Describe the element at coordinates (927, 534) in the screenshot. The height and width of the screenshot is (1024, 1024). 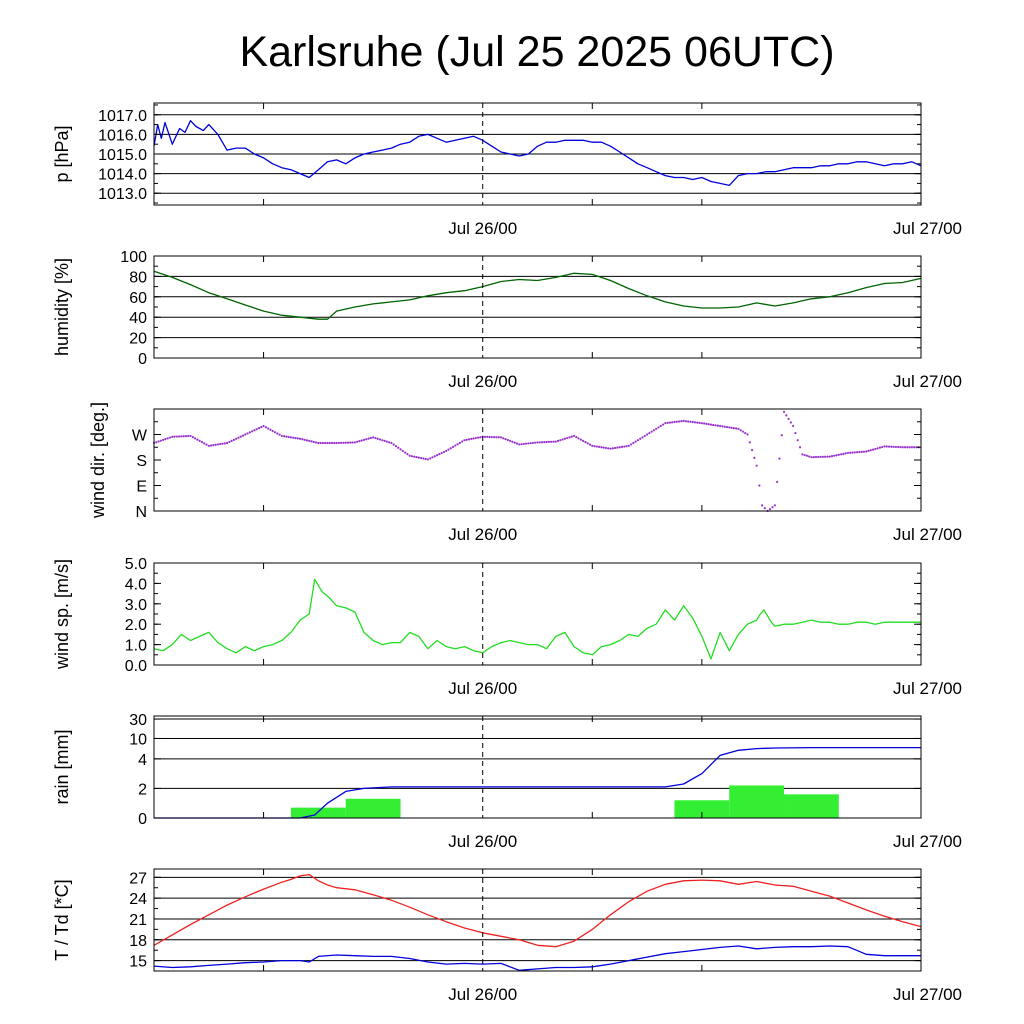
I see `x-tick-label: Jul 27/00` at that location.